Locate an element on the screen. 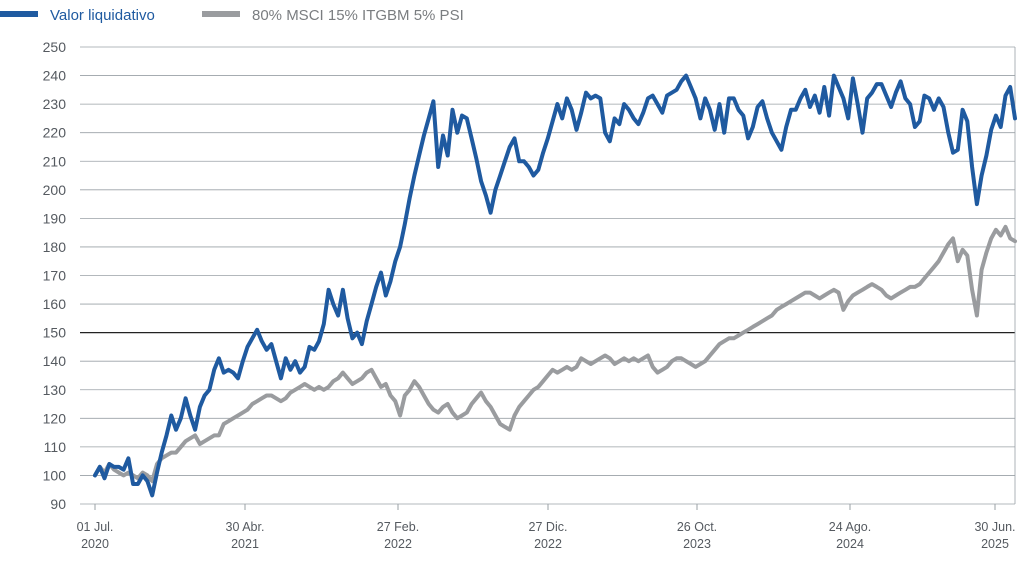 The width and height of the screenshot is (1030, 567). legend-item-valor-liquidativo: Valor liquidativo is located at coordinates (77, 15).